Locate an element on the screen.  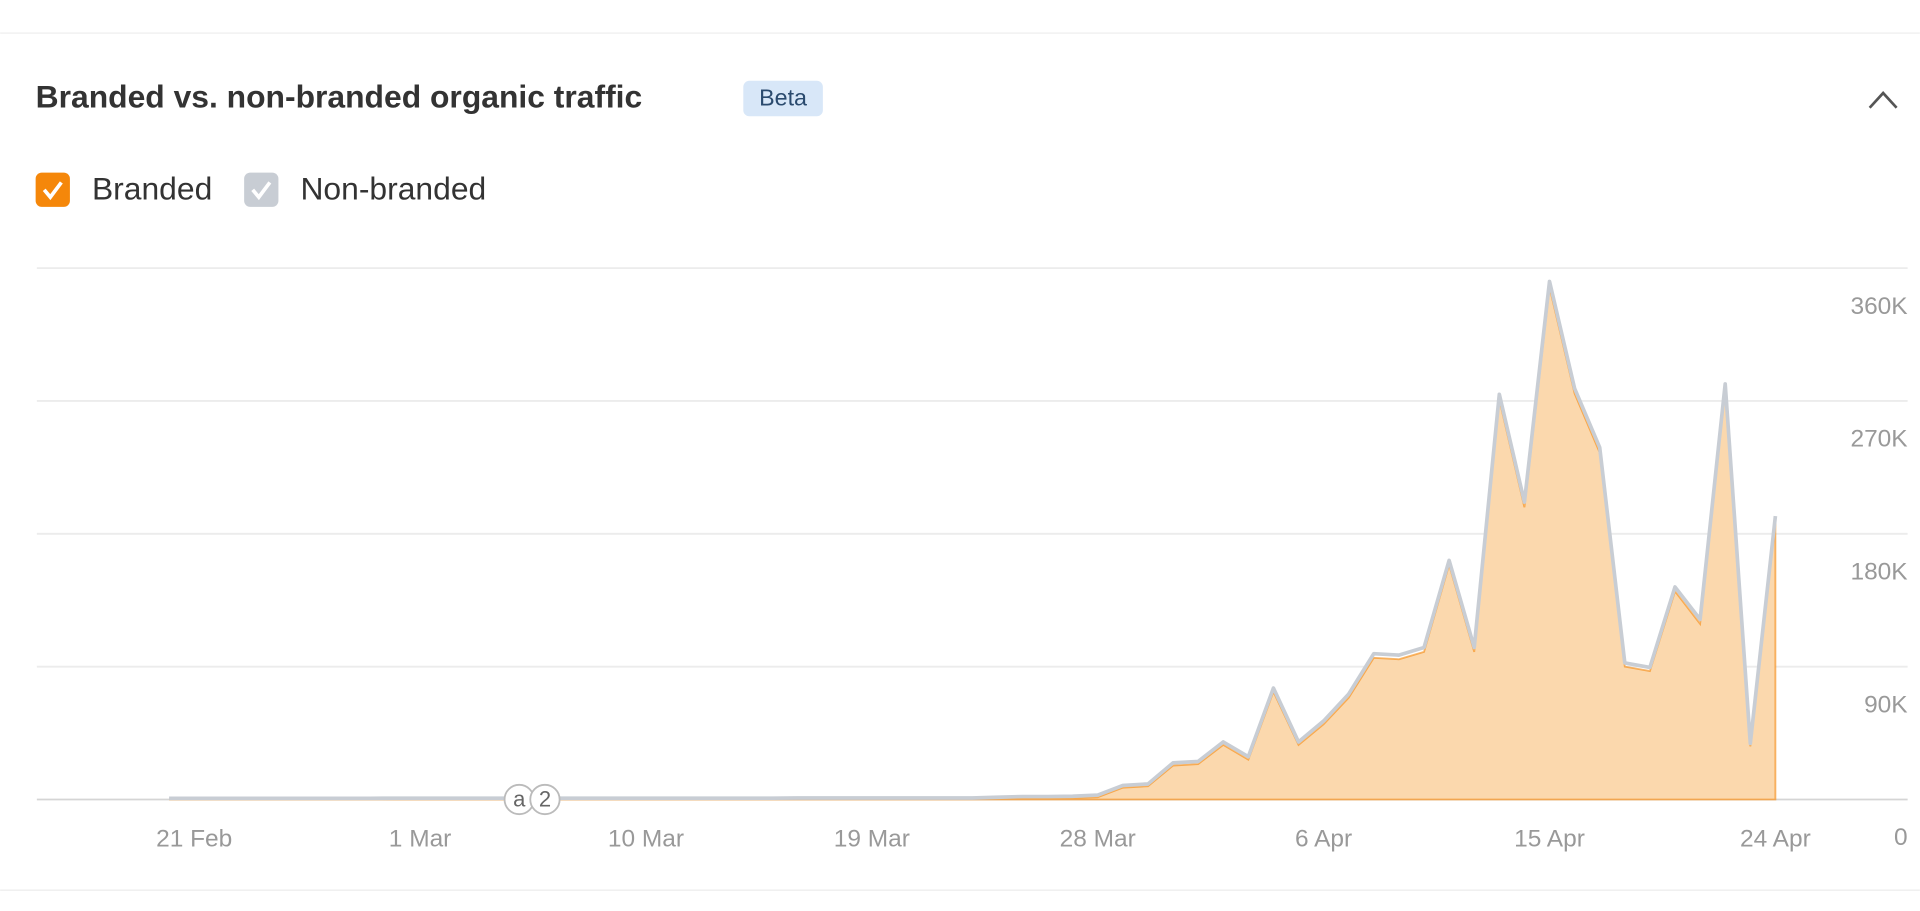
annotation-label: a is located at coordinates (519, 799).